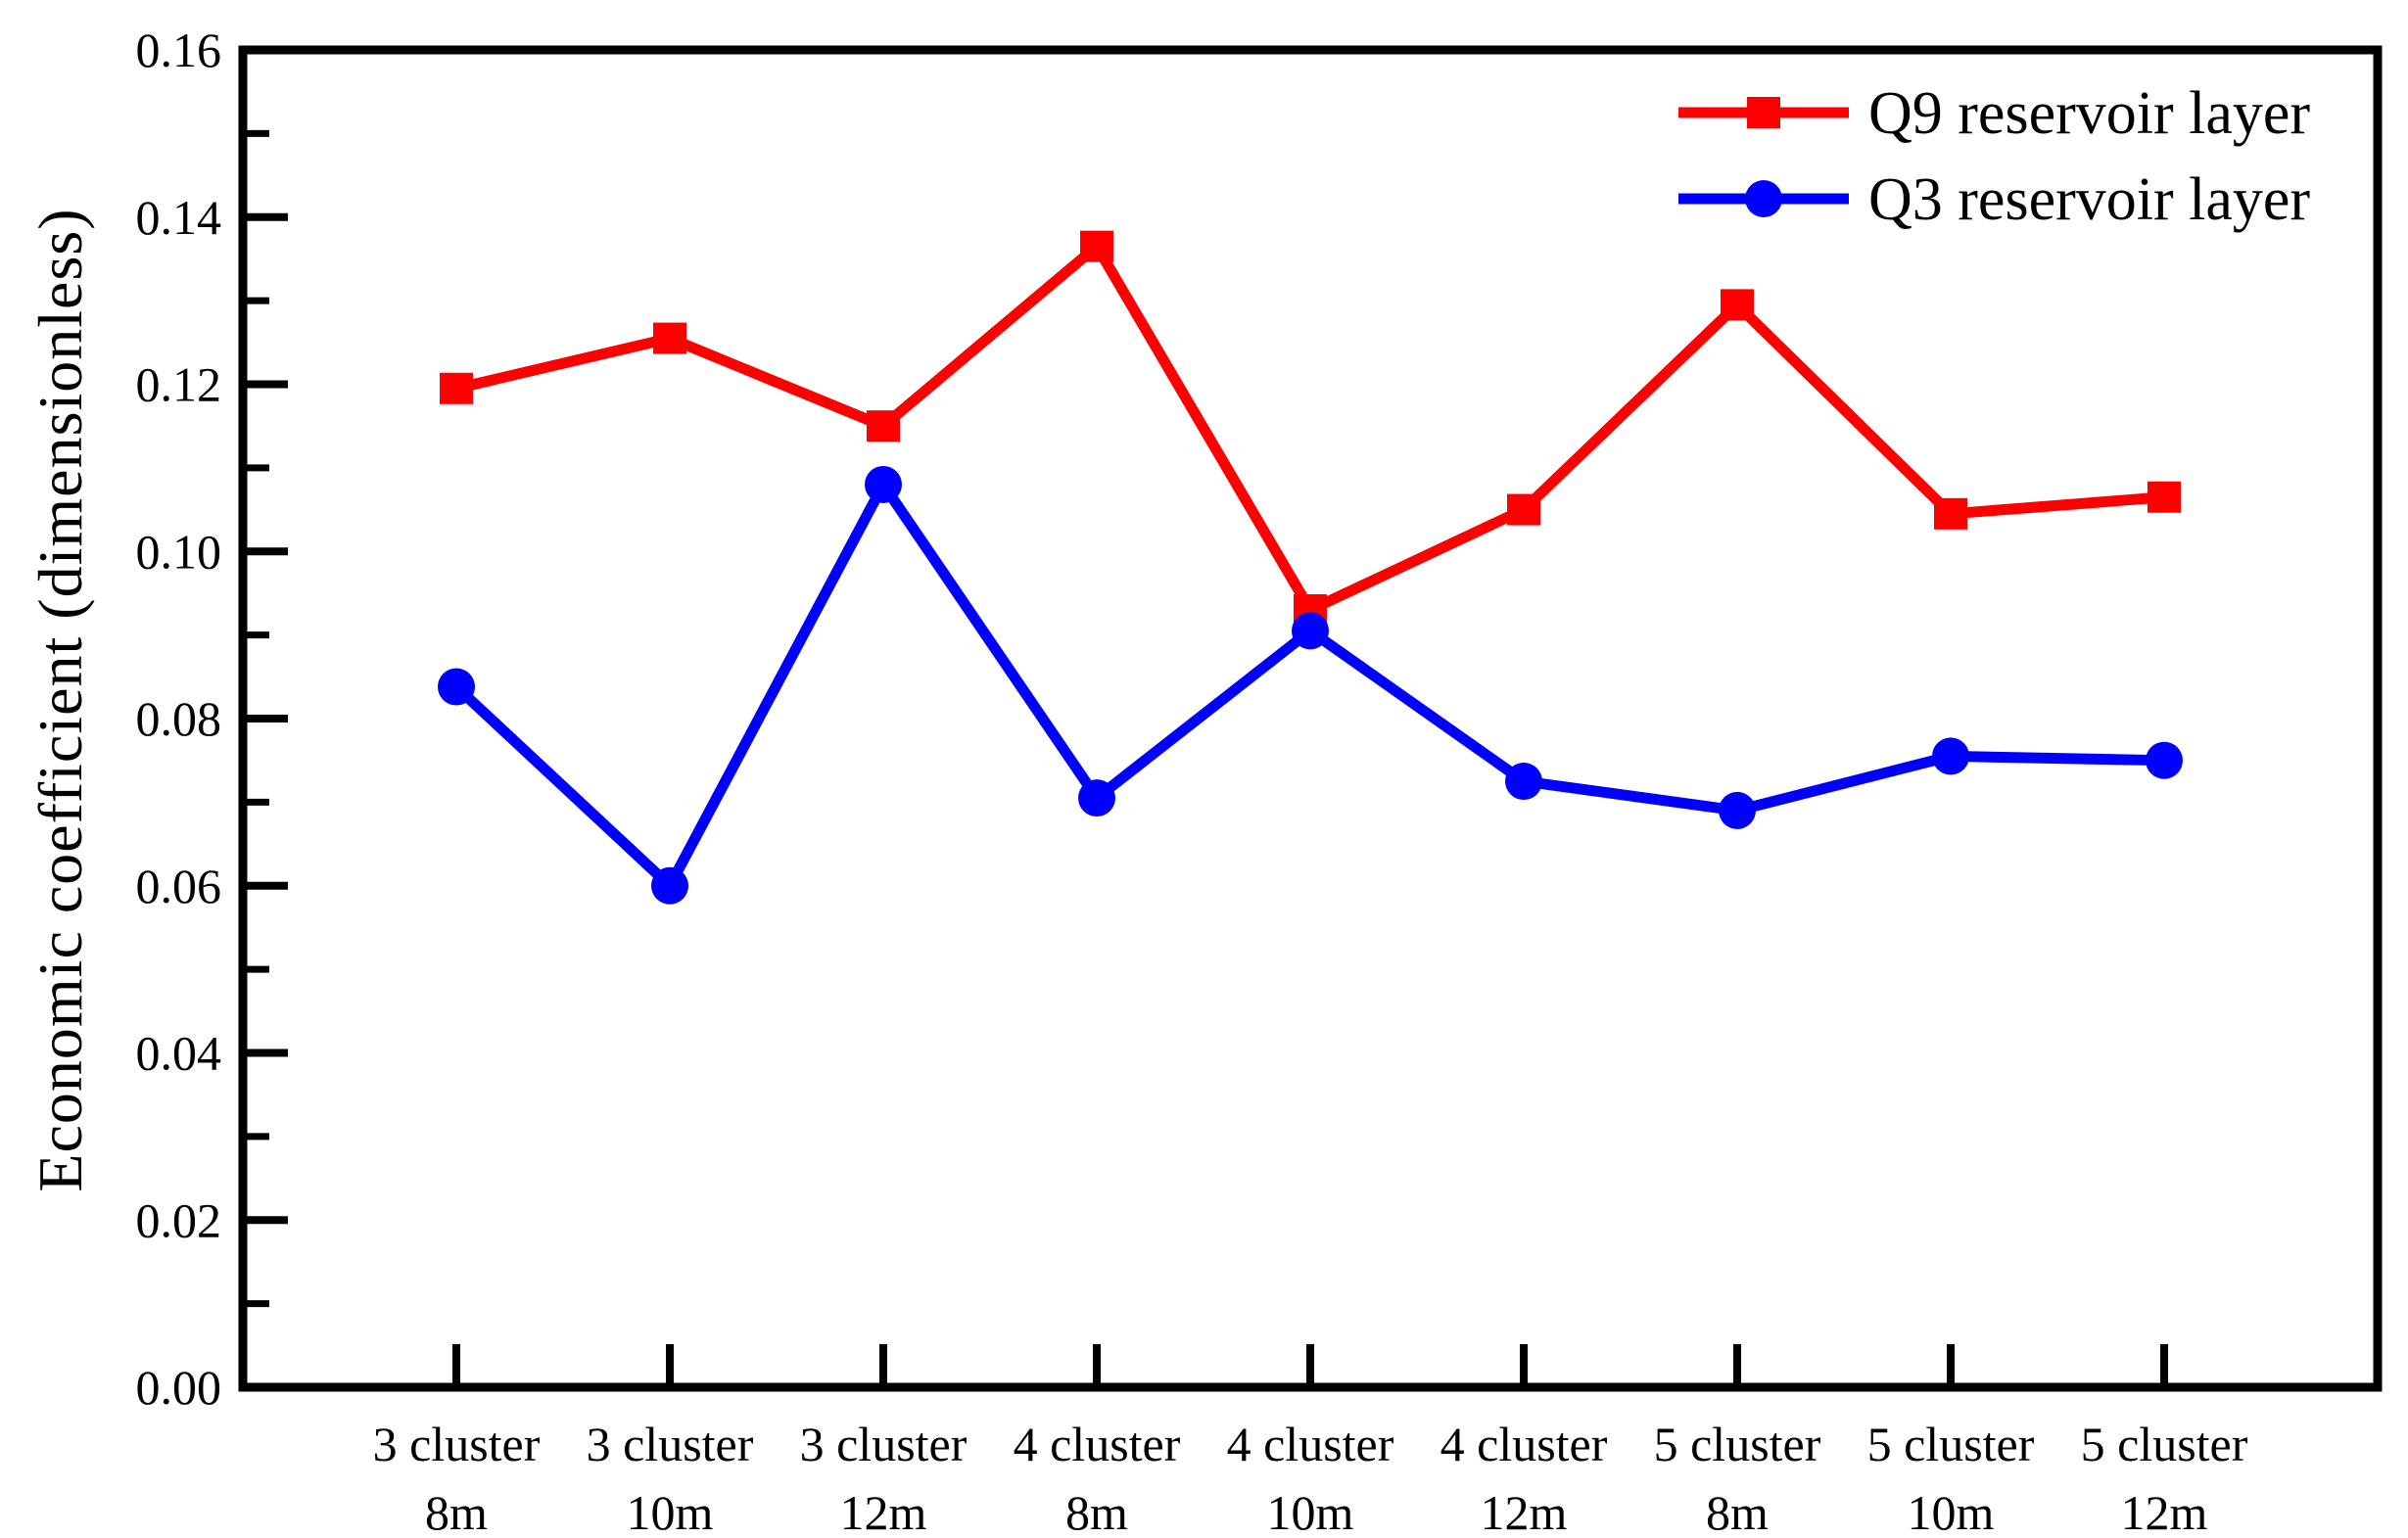 This screenshot has height=1538, width=2408. I want to click on legend-entry-q9: Q9 reservoir layer, so click(1994, 113).